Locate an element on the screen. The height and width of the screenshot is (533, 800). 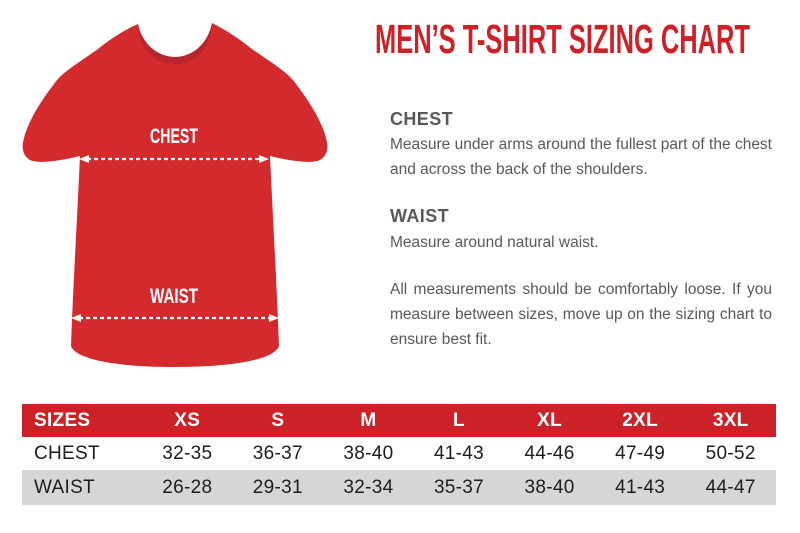
waist-label-on-shirt: WAIST is located at coordinates (174, 296).